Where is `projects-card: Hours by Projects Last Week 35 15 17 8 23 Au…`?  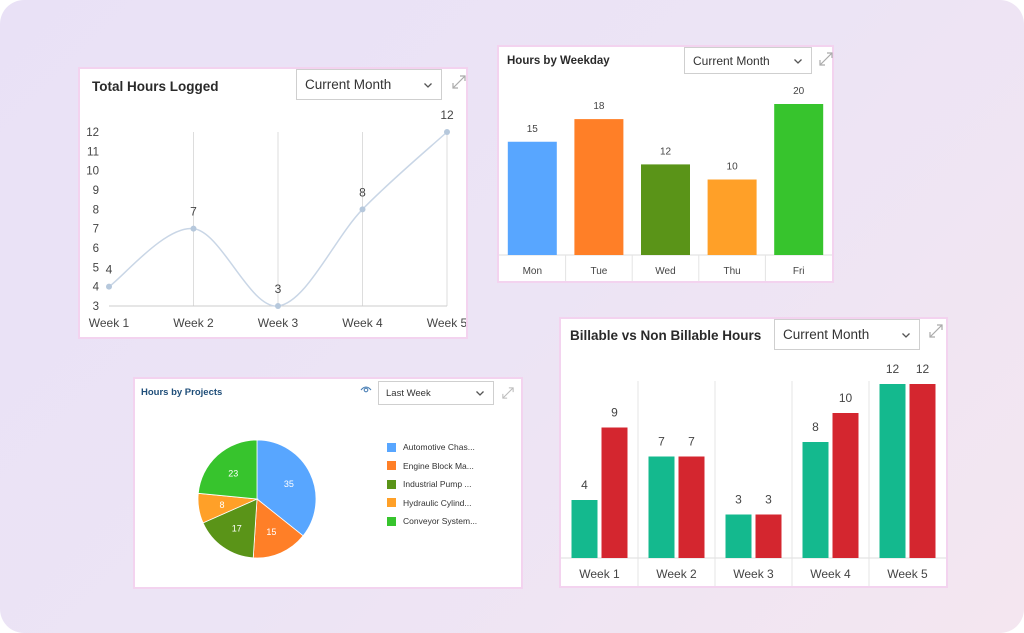
projects-card: Hours by Projects Last Week 35 15 17 8 23 Au… is located at coordinates (328, 483).